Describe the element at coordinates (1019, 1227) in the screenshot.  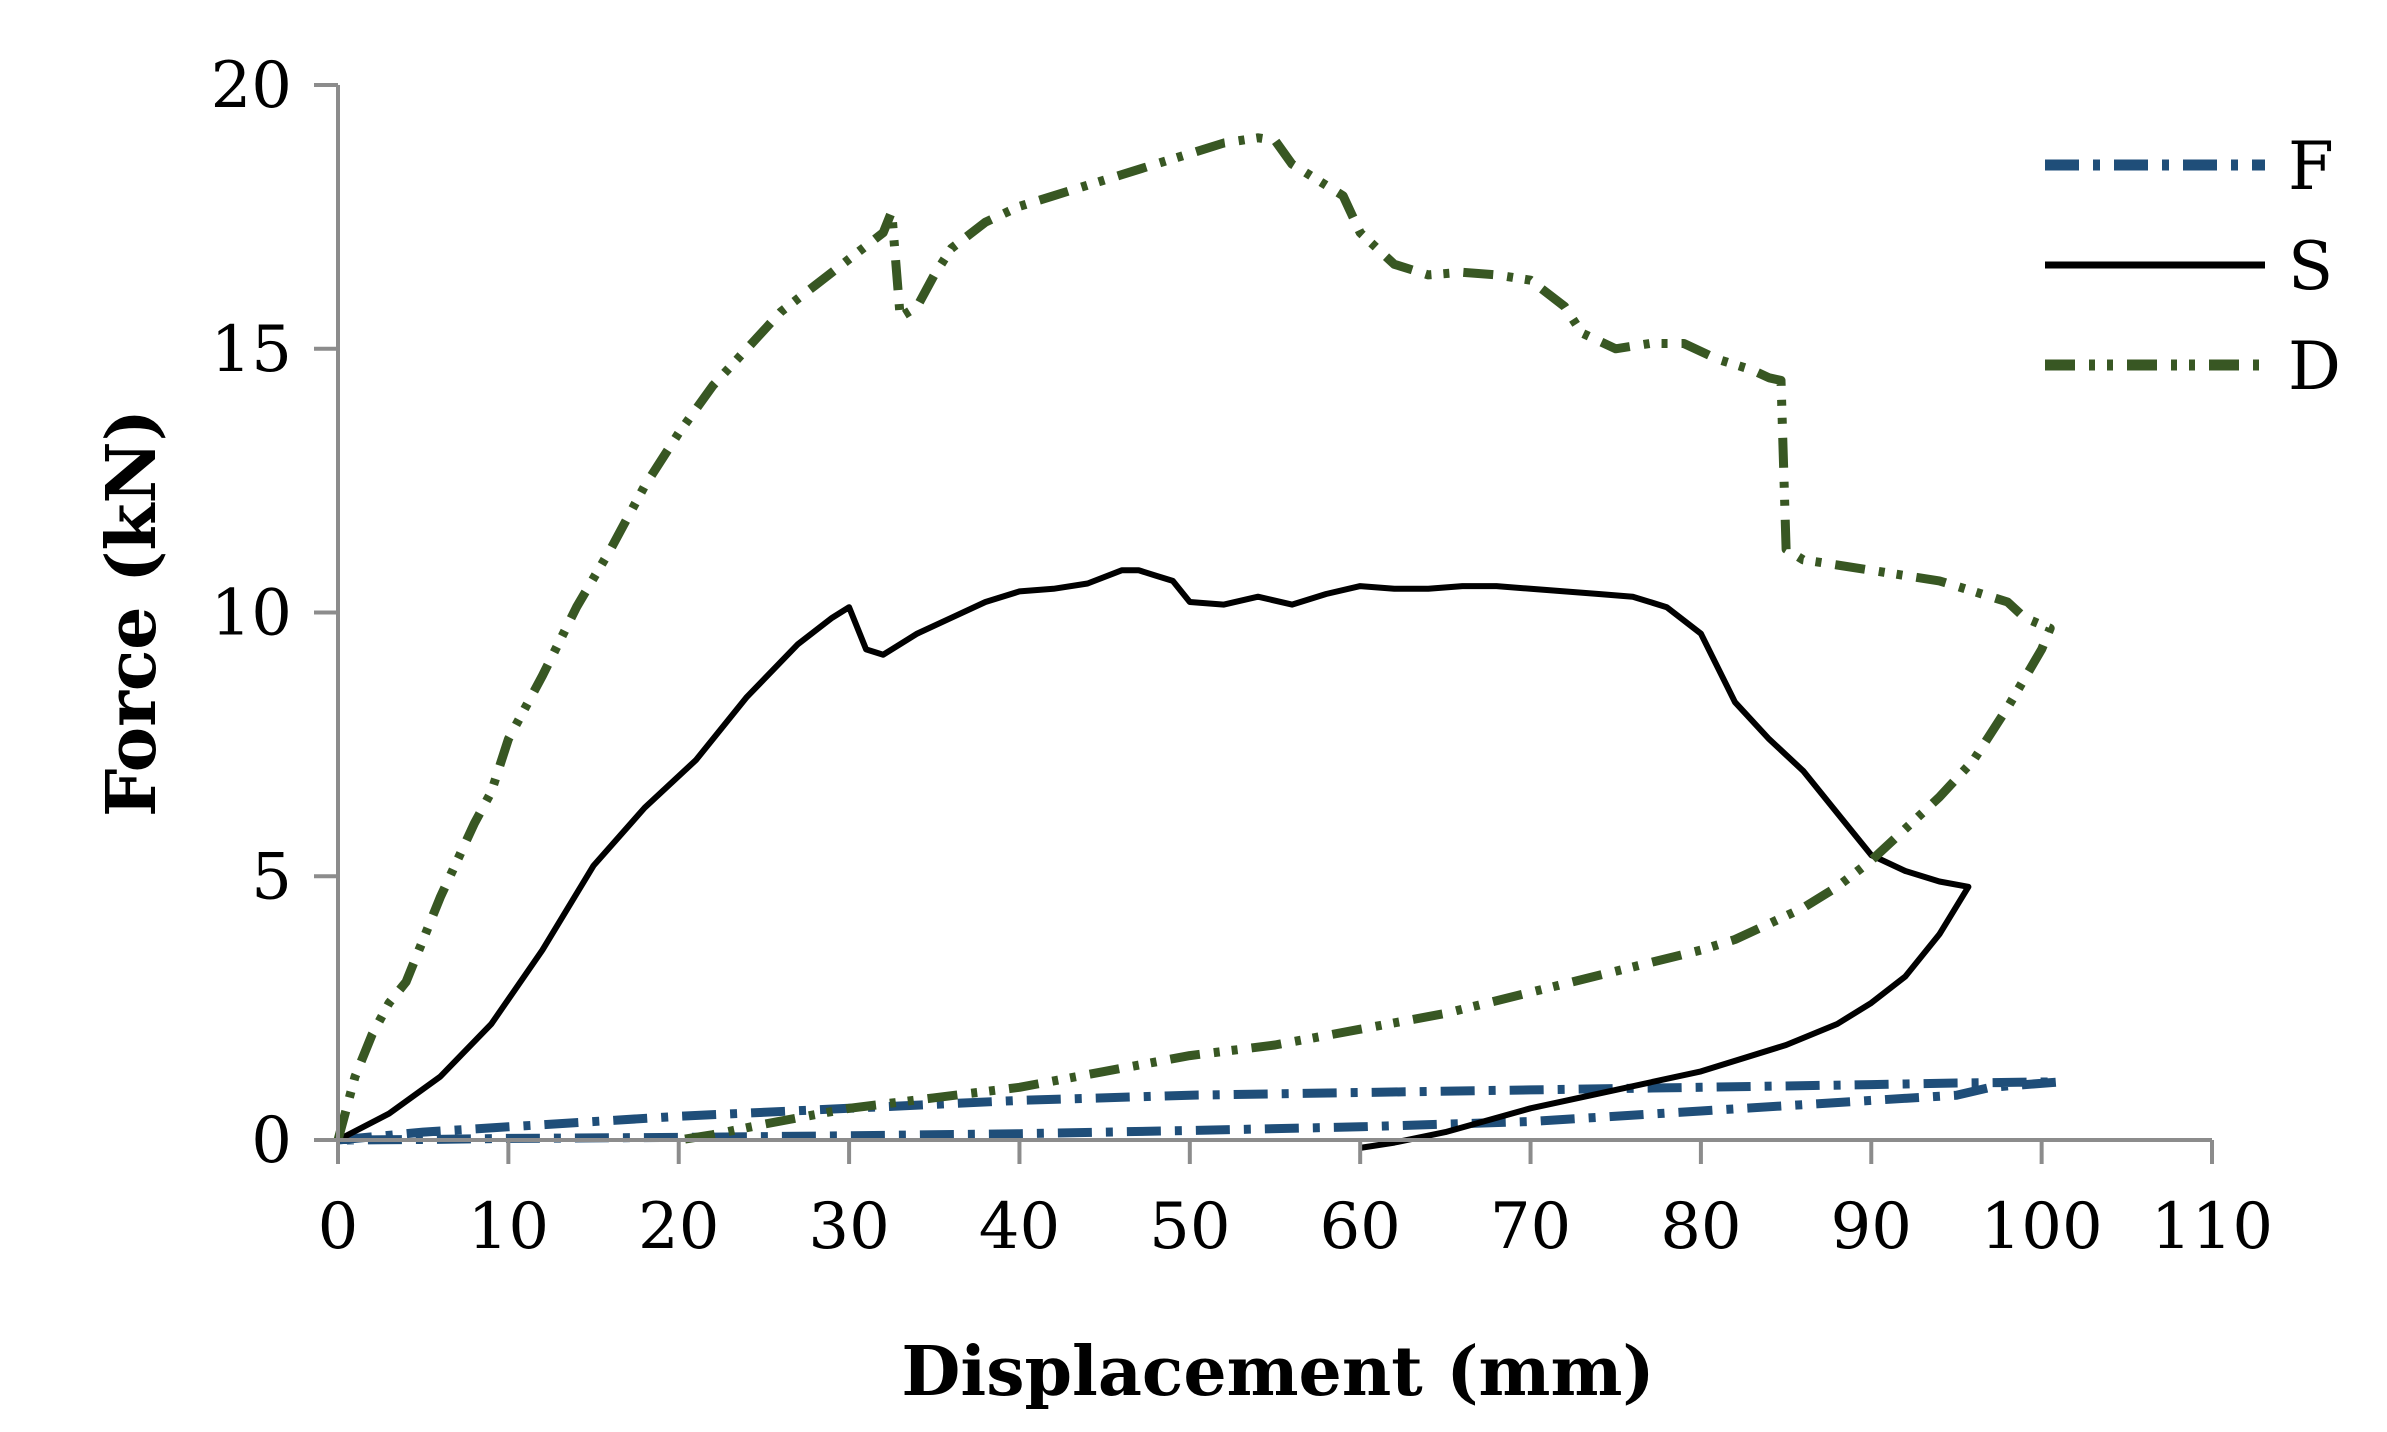
I see `x-tick-label: 40` at that location.